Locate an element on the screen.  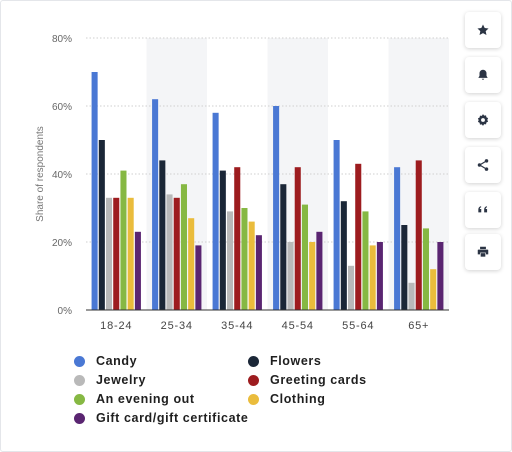
y-tick-label: 80% is located at coordinates (62, 39).